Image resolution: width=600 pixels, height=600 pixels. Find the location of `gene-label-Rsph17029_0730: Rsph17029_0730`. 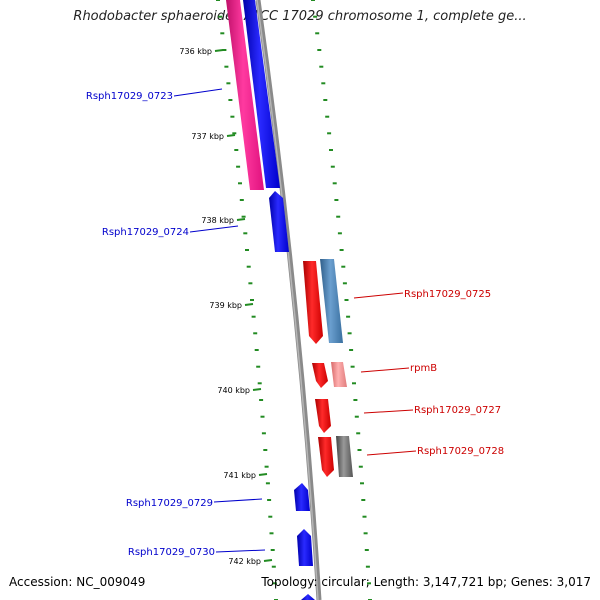

gene-label-Rsph17029_0730: Rsph17029_0730 is located at coordinates (171, 552).